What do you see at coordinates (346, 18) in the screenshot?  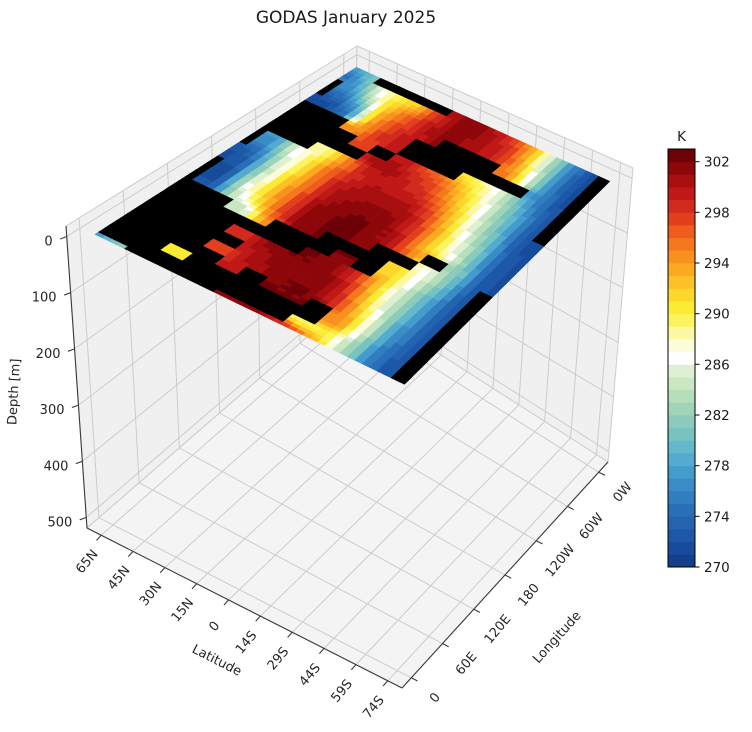 I see `plot-title: GODAS January 2025` at bounding box center [346, 18].